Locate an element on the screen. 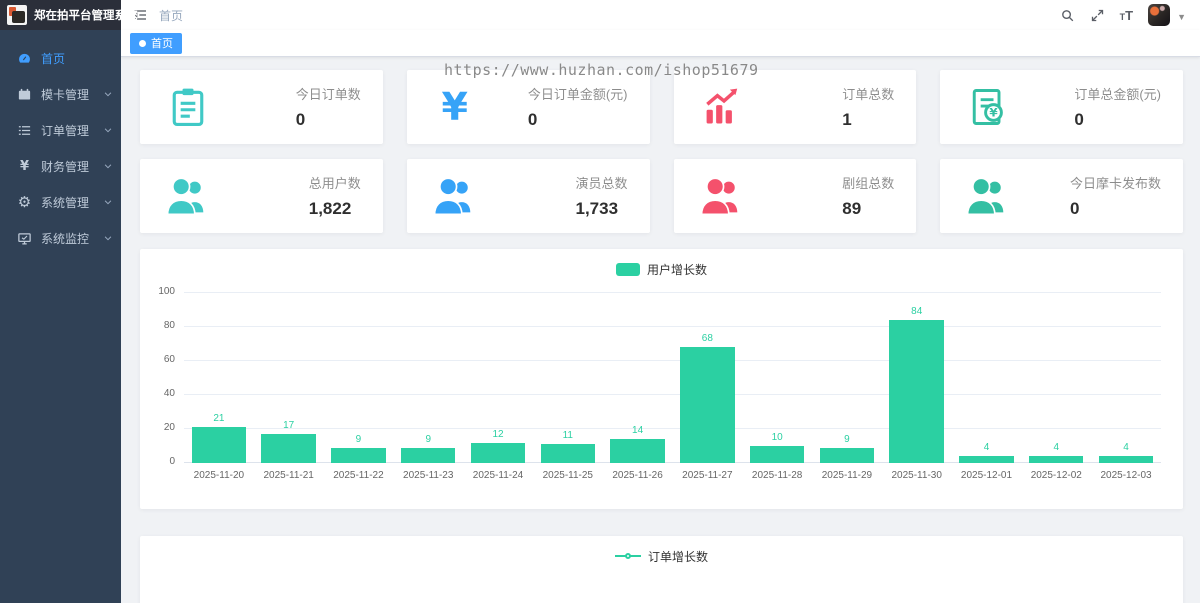 The image size is (1200, 603). sidebar-item-modelcard: 模卡管理 is located at coordinates (60, 94).